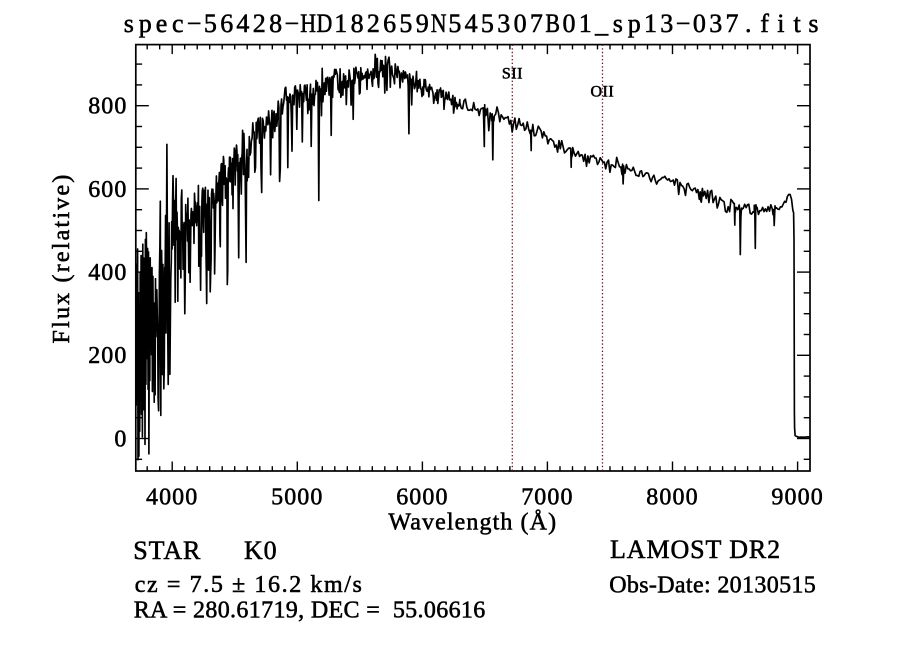 The height and width of the screenshot is (649, 900). What do you see at coordinates (249, 585) in the screenshot?
I see `svg-text: cz = 7.5 ± 16.2 km/s` at bounding box center [249, 585].